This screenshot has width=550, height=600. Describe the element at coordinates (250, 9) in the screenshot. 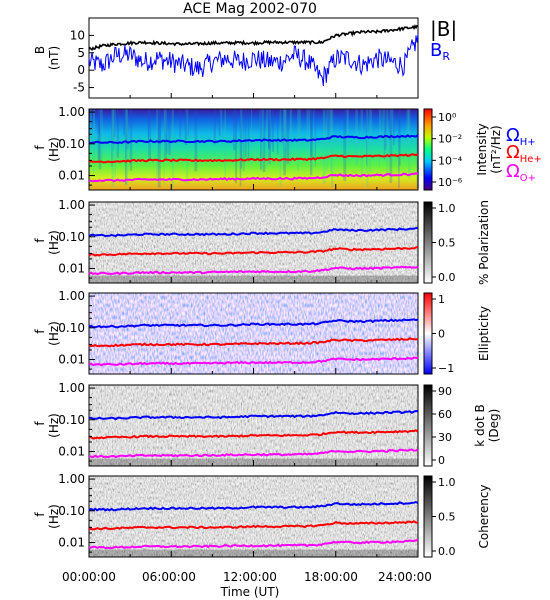

I see `figure-title: ACE Mag 2002-070` at that location.